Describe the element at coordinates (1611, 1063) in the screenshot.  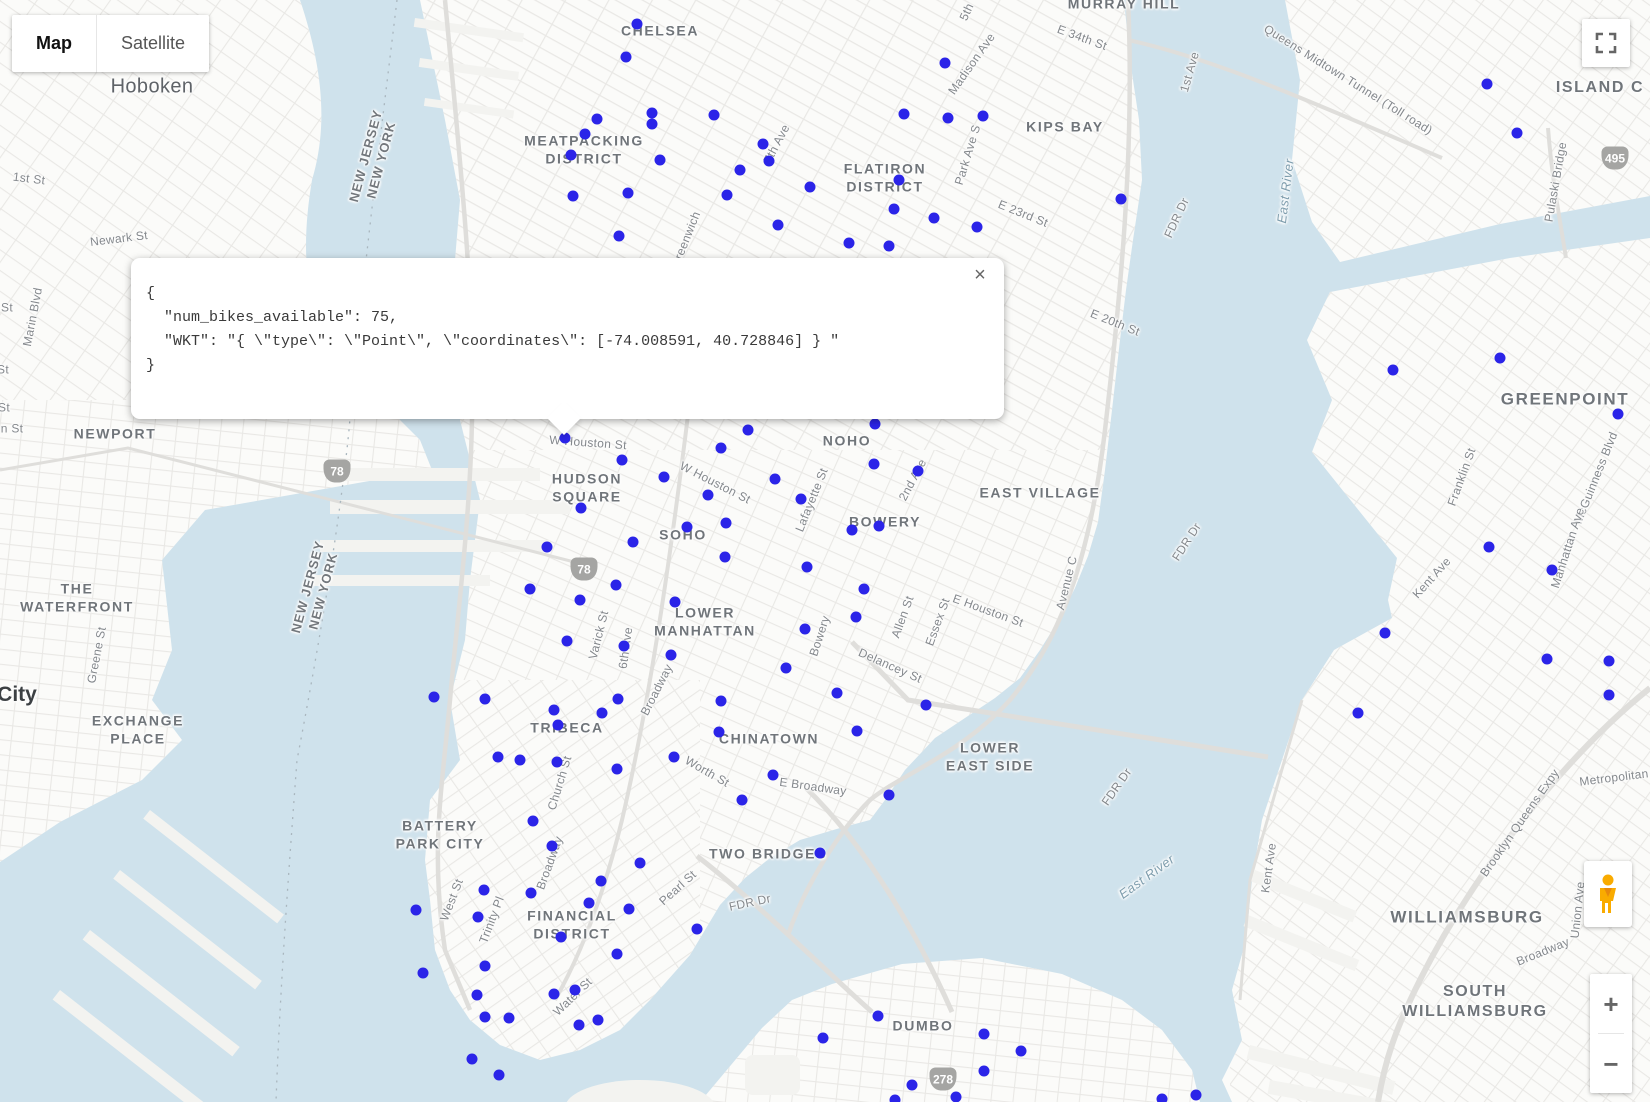
I see `zoom-out-button: −` at that location.